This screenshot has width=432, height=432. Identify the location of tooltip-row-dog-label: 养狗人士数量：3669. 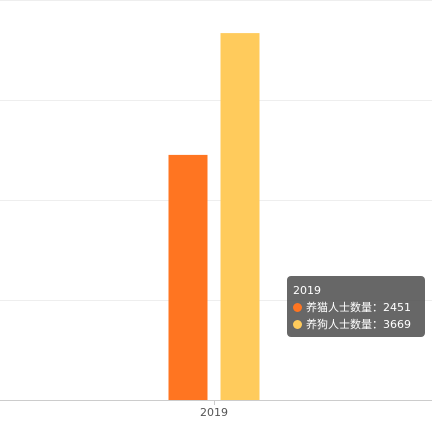
(358, 324).